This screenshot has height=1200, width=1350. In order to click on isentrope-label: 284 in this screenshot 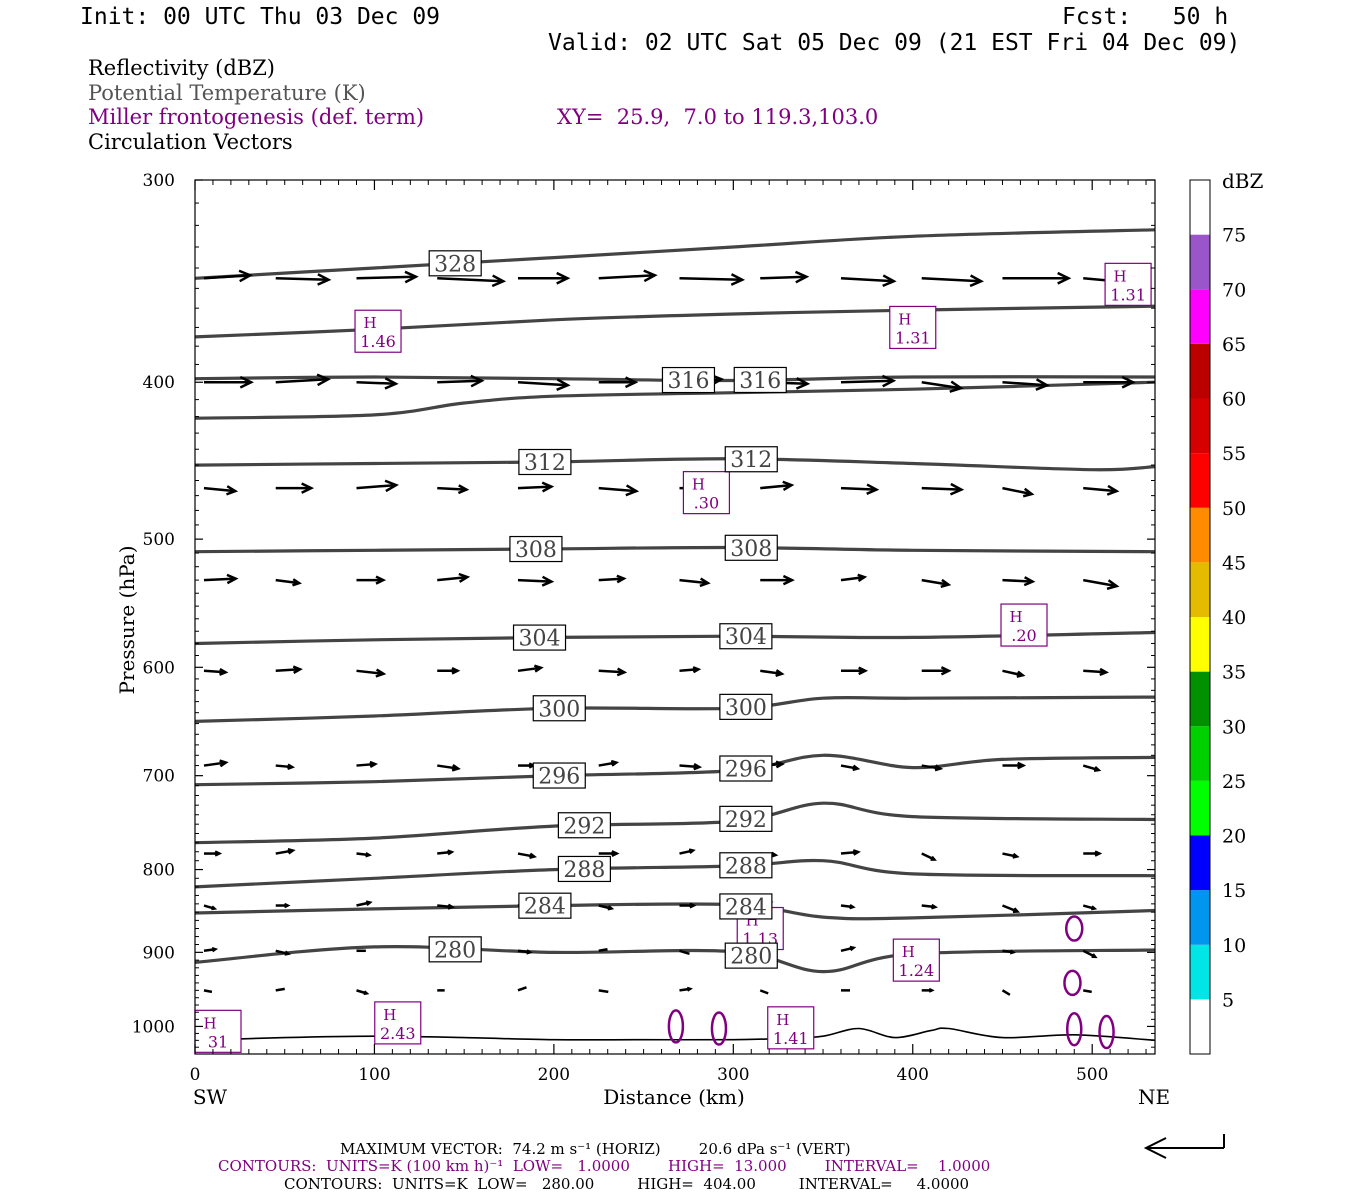, I will do `click(545, 907)`.